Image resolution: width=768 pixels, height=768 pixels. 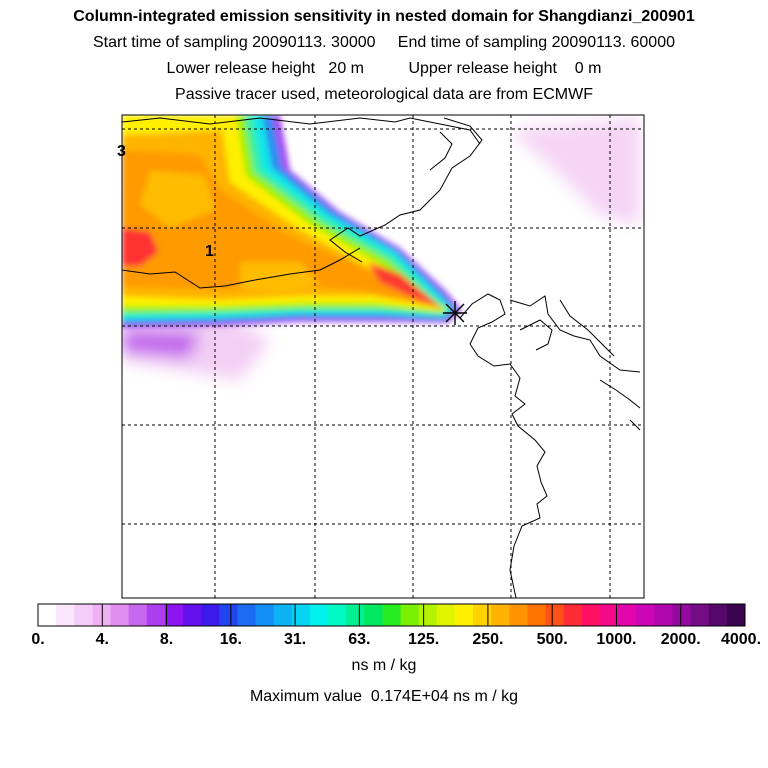 I want to click on colorbar-tick-label: 125., so click(x=424, y=639).